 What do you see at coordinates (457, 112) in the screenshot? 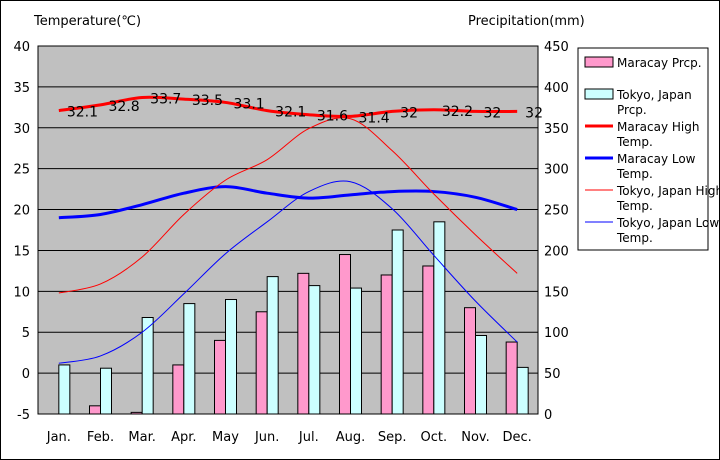
I see `data-label: 32.2` at bounding box center [457, 112].